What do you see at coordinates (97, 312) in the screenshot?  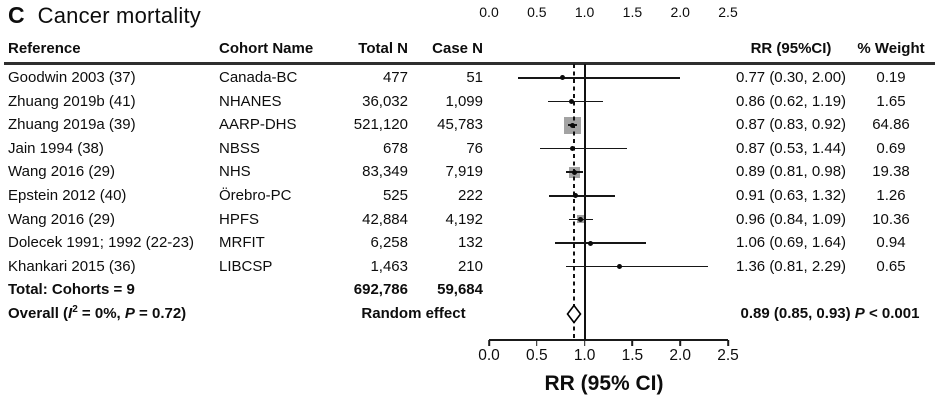 I see `overall-label: Overall (I2 = 0%, P = 0.72)` at bounding box center [97, 312].